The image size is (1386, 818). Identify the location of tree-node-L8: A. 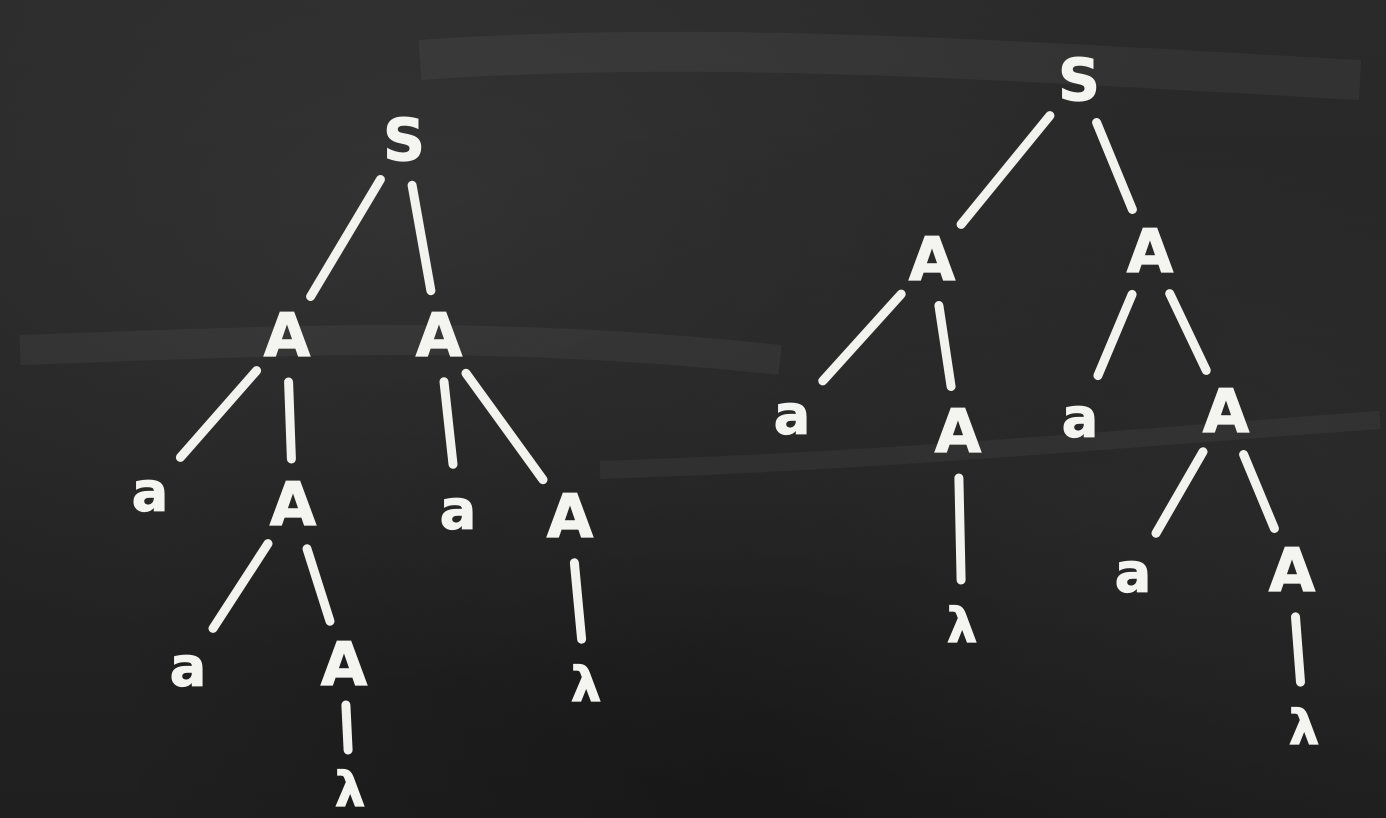
(344, 665).